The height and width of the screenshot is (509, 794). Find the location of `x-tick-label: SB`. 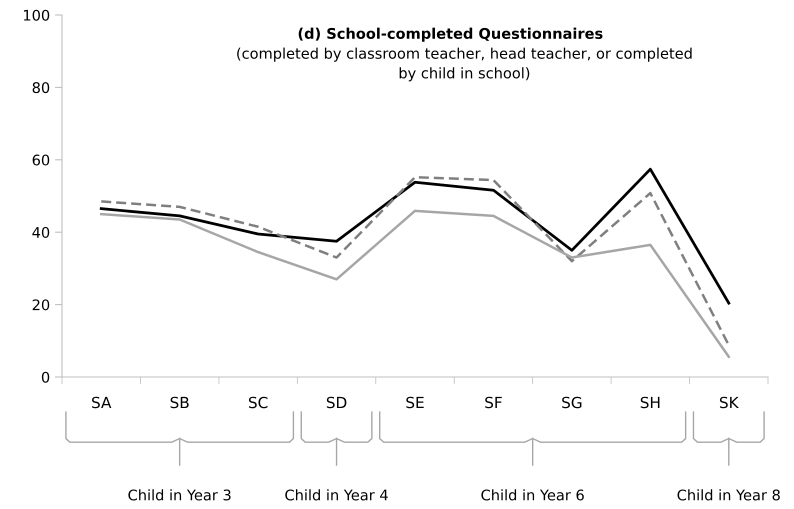

x-tick-label: SB is located at coordinates (179, 402).